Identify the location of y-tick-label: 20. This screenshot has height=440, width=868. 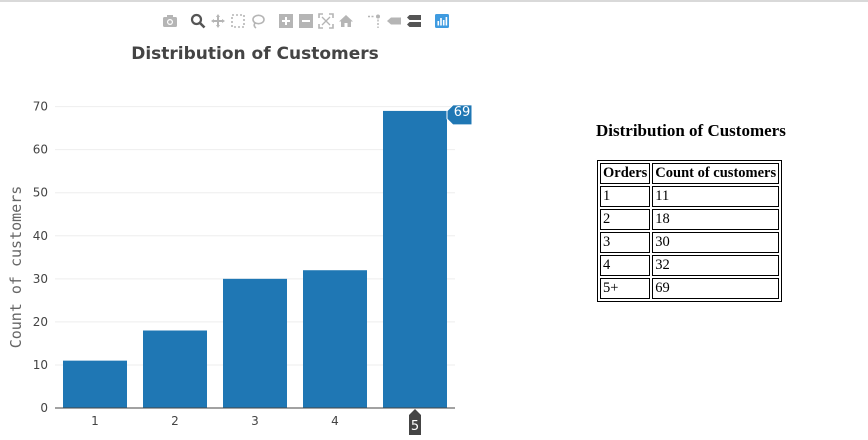
(40, 322).